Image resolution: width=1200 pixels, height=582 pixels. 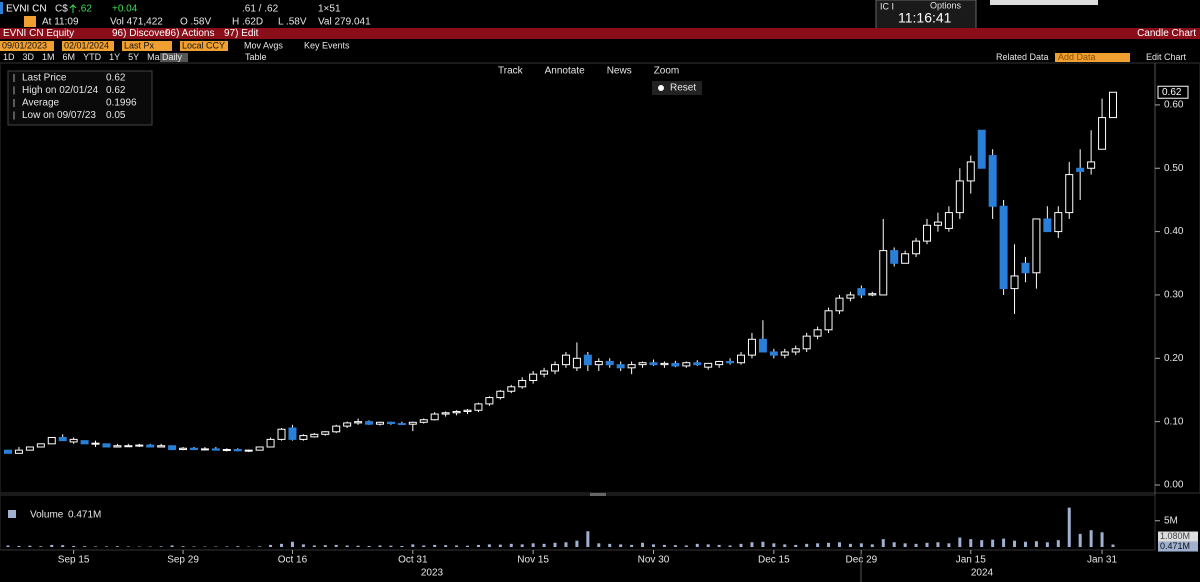 What do you see at coordinates (1, 8) in the screenshot?
I see `header-marker` at bounding box center [1, 8].